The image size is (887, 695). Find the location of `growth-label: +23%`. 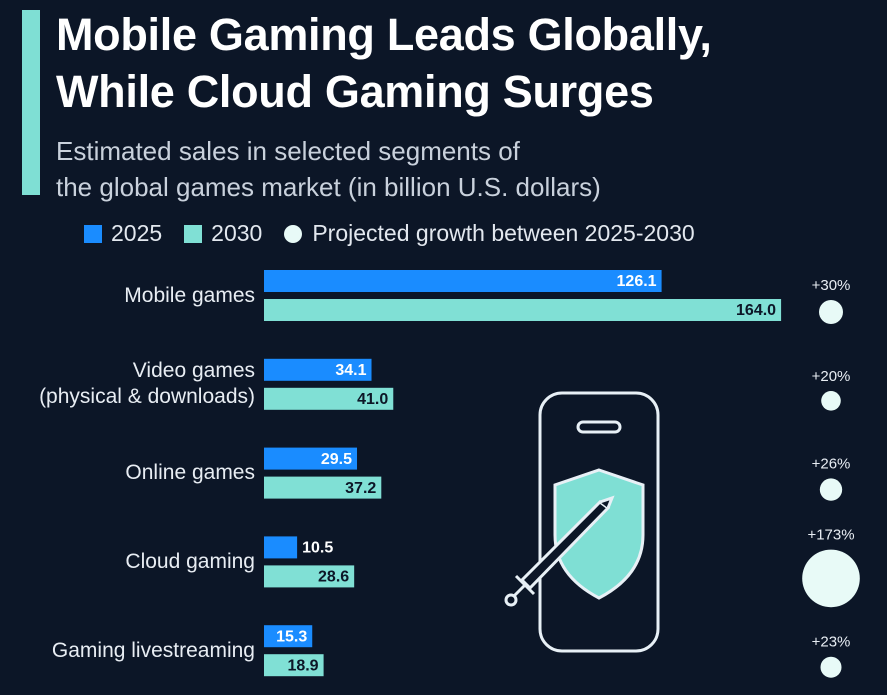

growth-label: +23% is located at coordinates (831, 642).